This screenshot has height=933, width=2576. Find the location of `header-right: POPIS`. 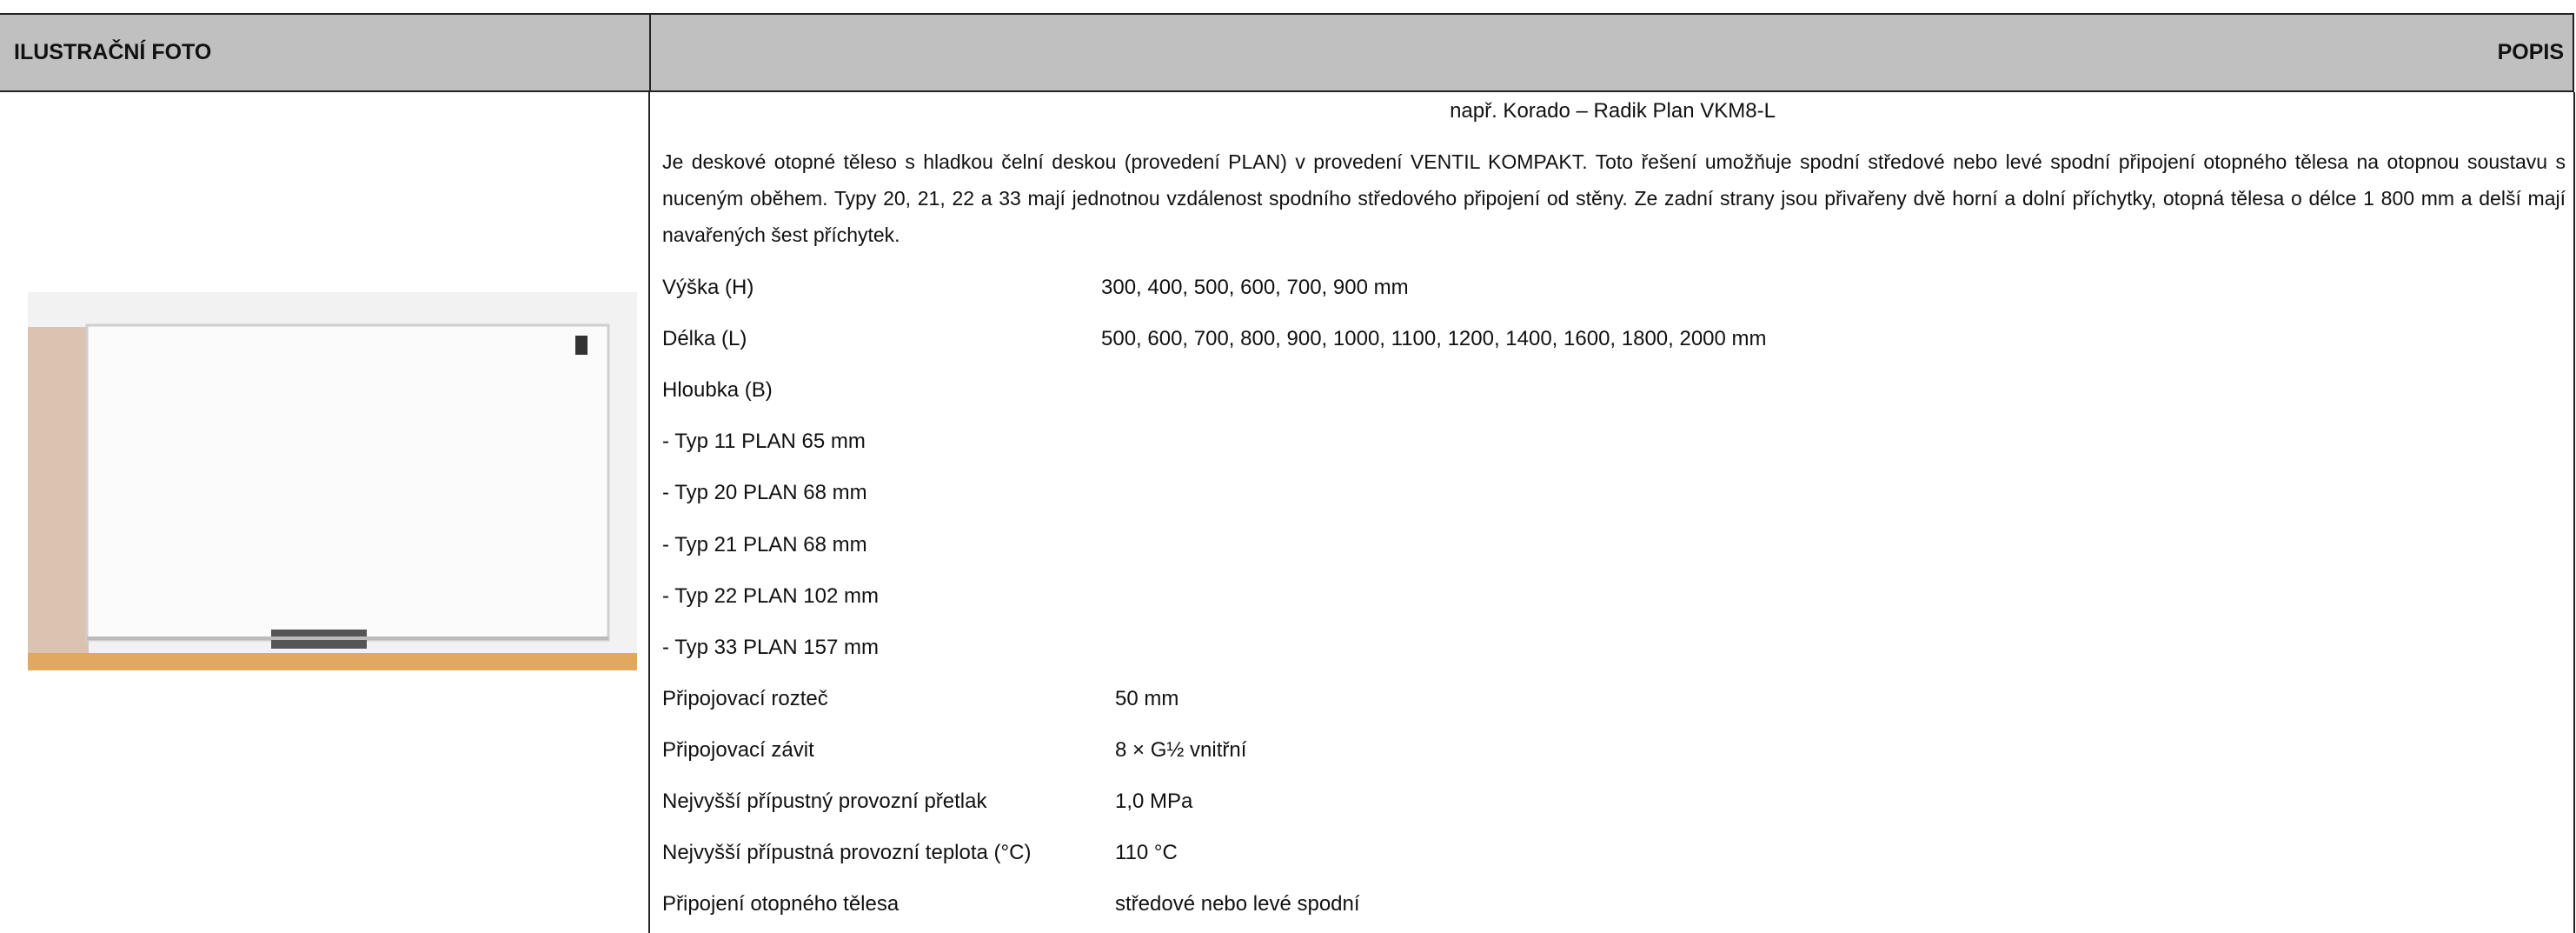

header-right: POPIS is located at coordinates (1611, 52).